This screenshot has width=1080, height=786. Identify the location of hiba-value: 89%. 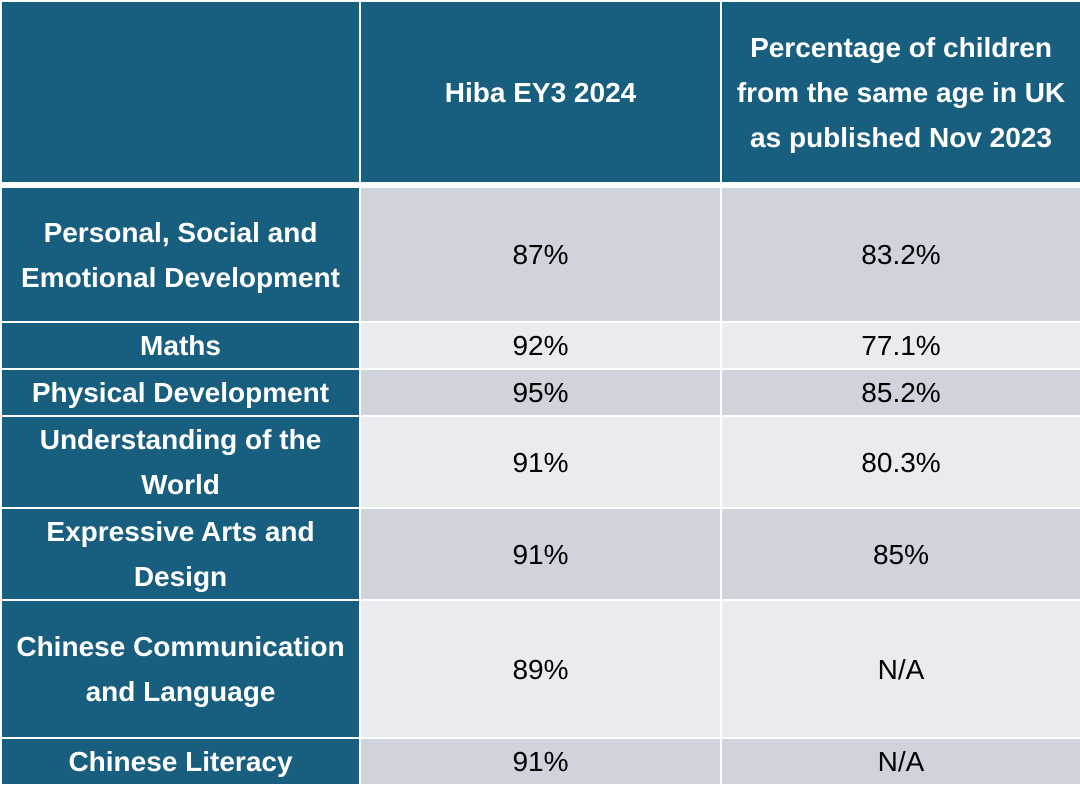
(540, 669).